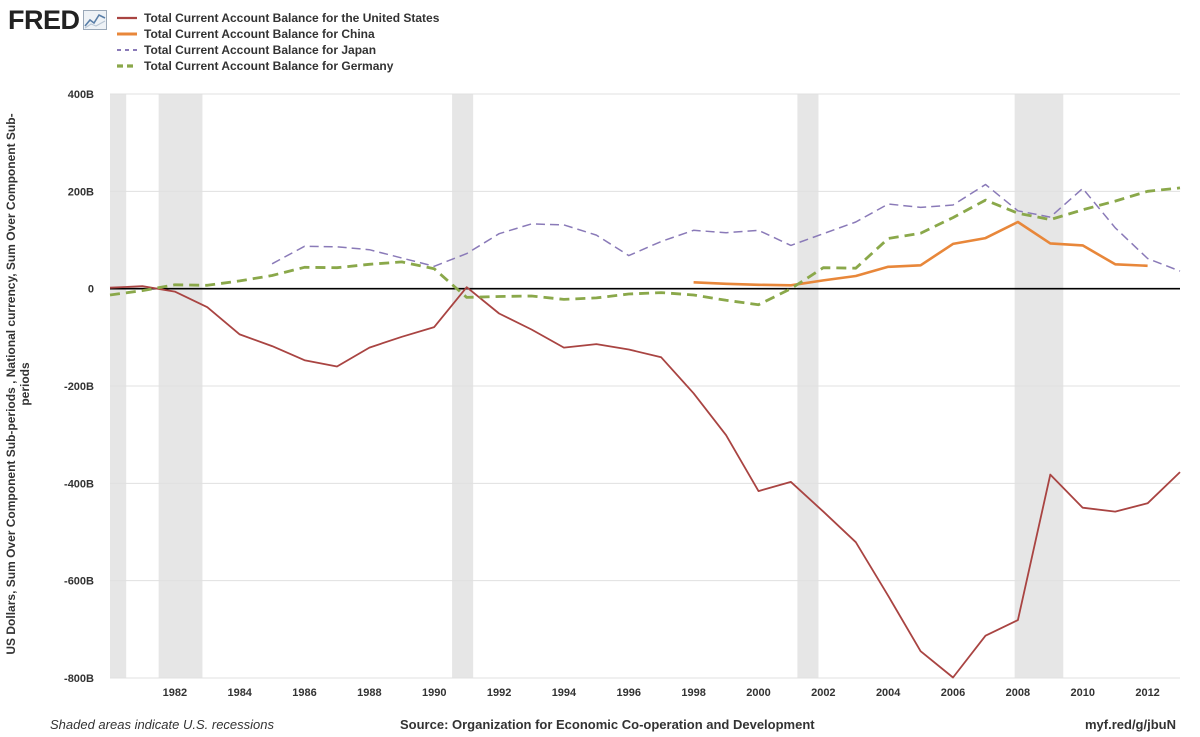 The image size is (1200, 737). What do you see at coordinates (259, 34) in the screenshot?
I see `legend-label: Total Current Account Balance for China` at bounding box center [259, 34].